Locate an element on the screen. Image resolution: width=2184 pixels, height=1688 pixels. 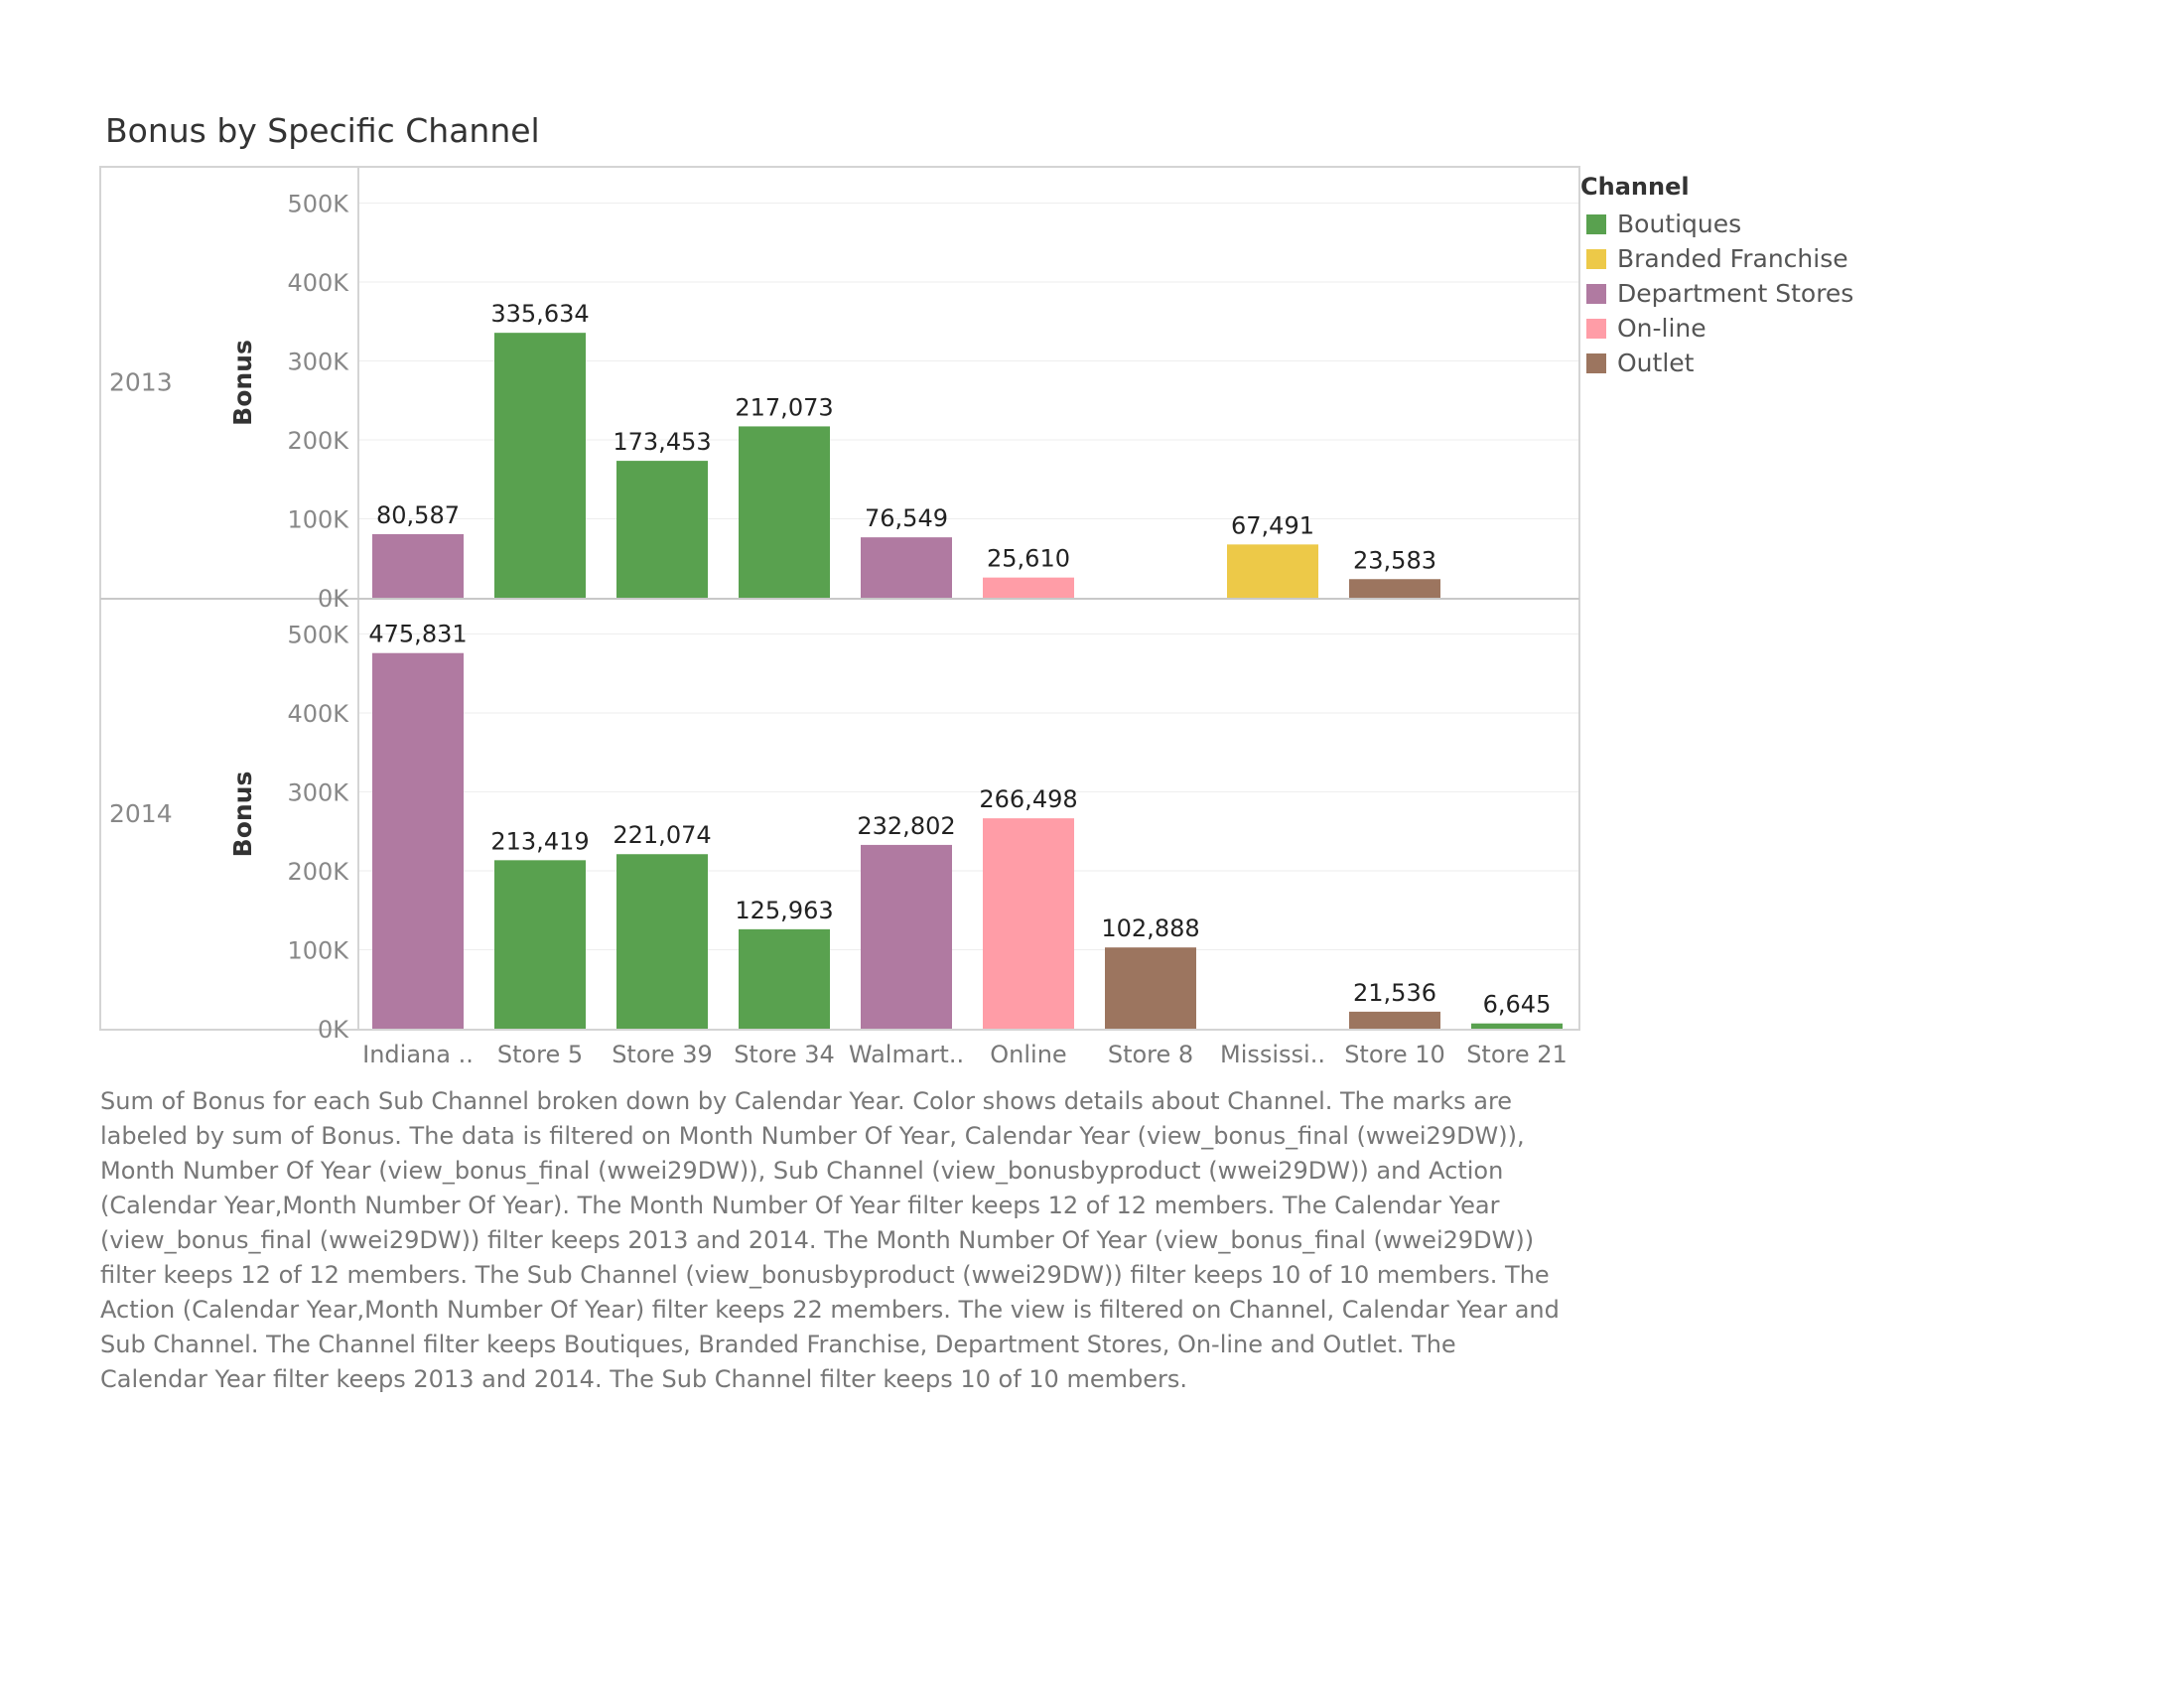
legend-item: Boutiques is located at coordinates (1716, 224).